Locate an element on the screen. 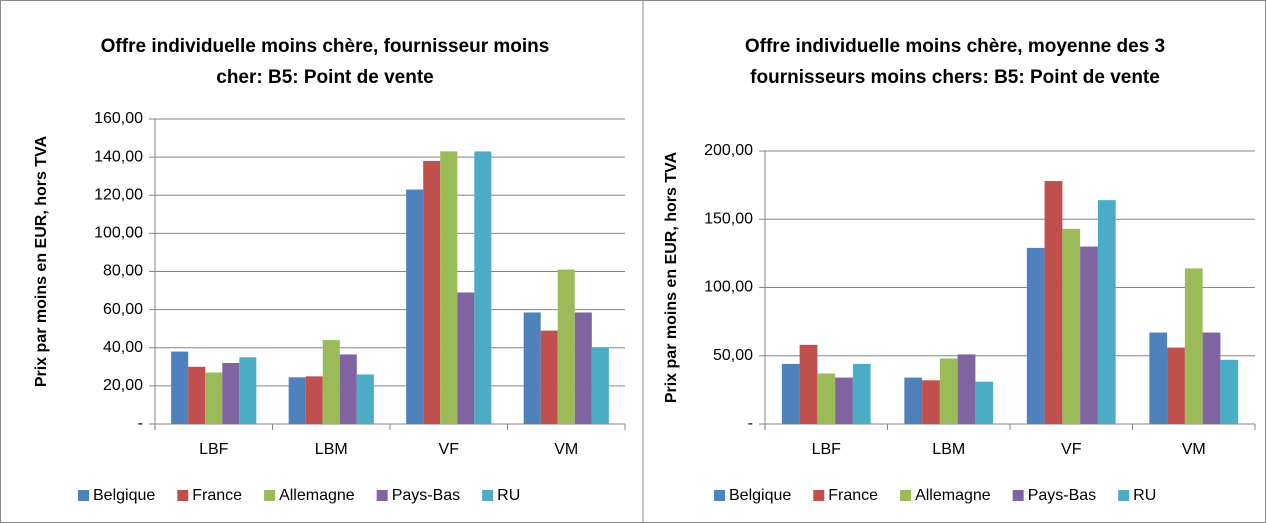 This screenshot has height=523, width=1266. y-tick-label: 200,00 is located at coordinates (728, 150).